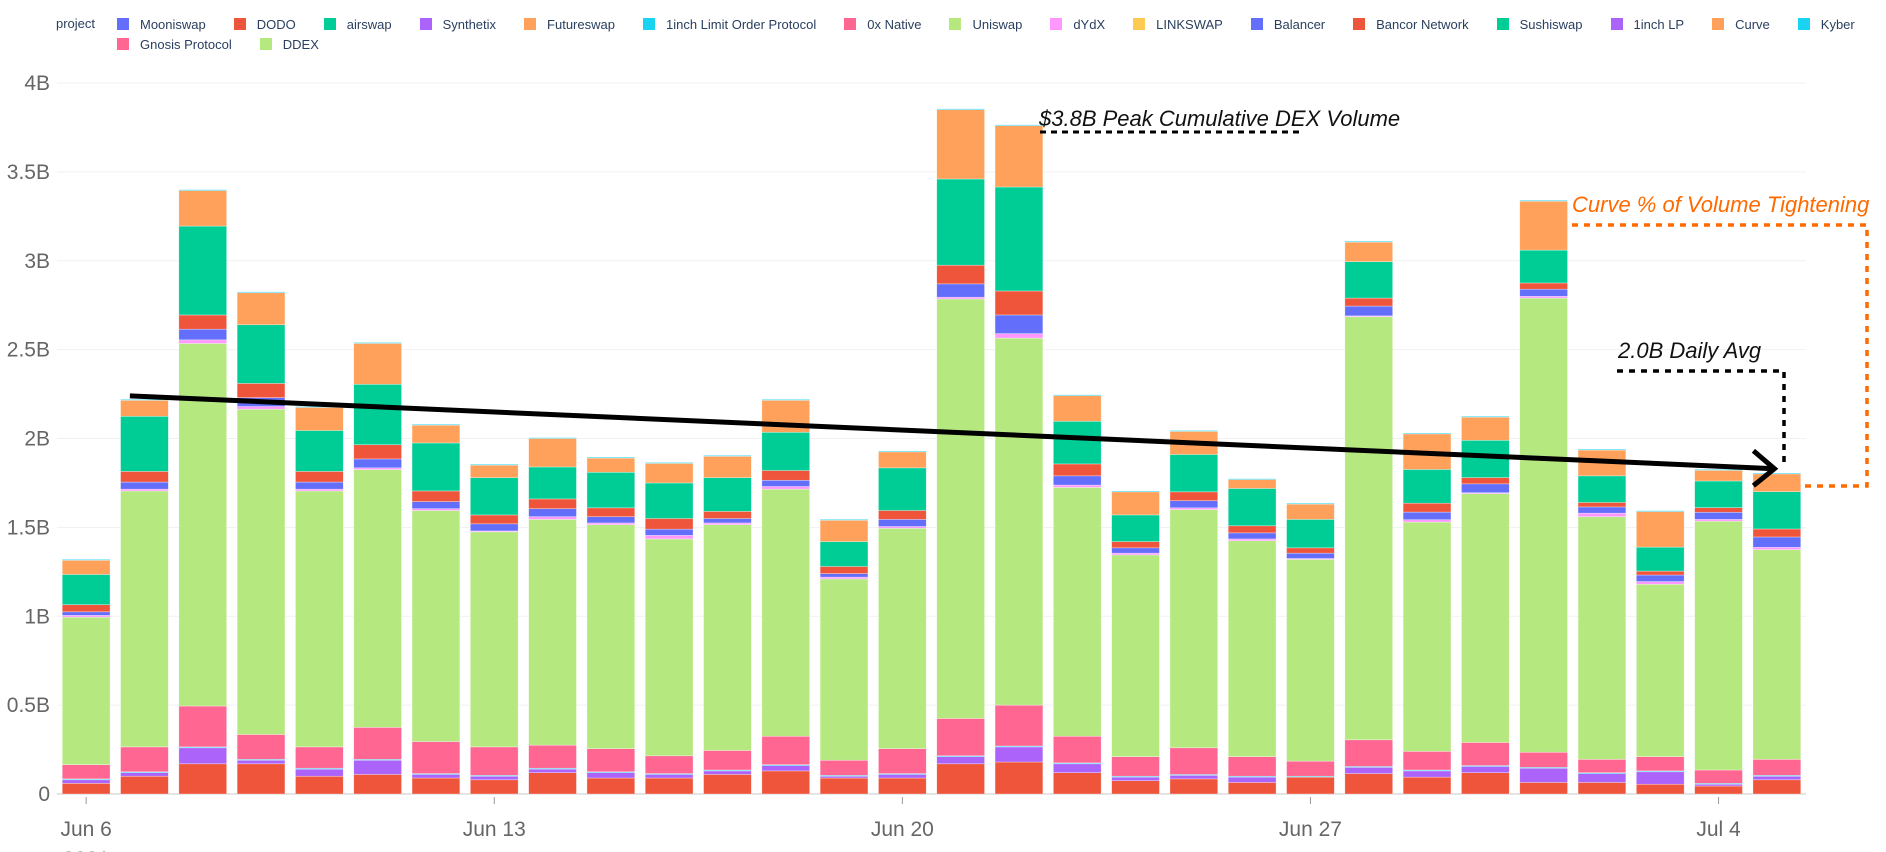 The image size is (1886, 852). I want to click on legend-item: Futureswap, so click(569, 24).